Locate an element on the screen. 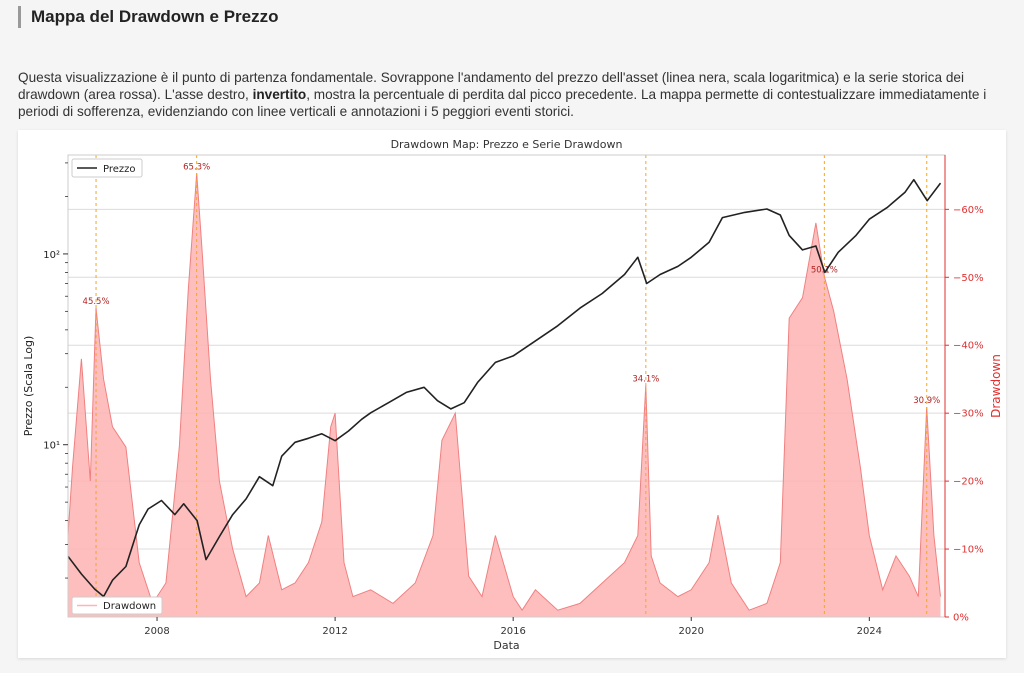 The width and height of the screenshot is (1024, 673). event-annotation: 45.5% is located at coordinates (96, 302).